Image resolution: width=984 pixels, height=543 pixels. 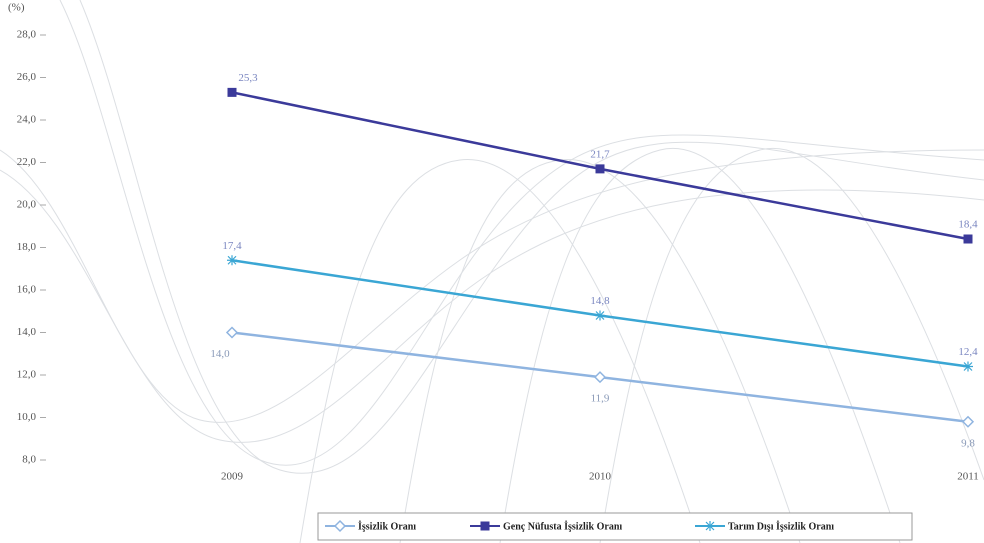 I want to click on x-tick-label: 2011, so click(x=968, y=477).